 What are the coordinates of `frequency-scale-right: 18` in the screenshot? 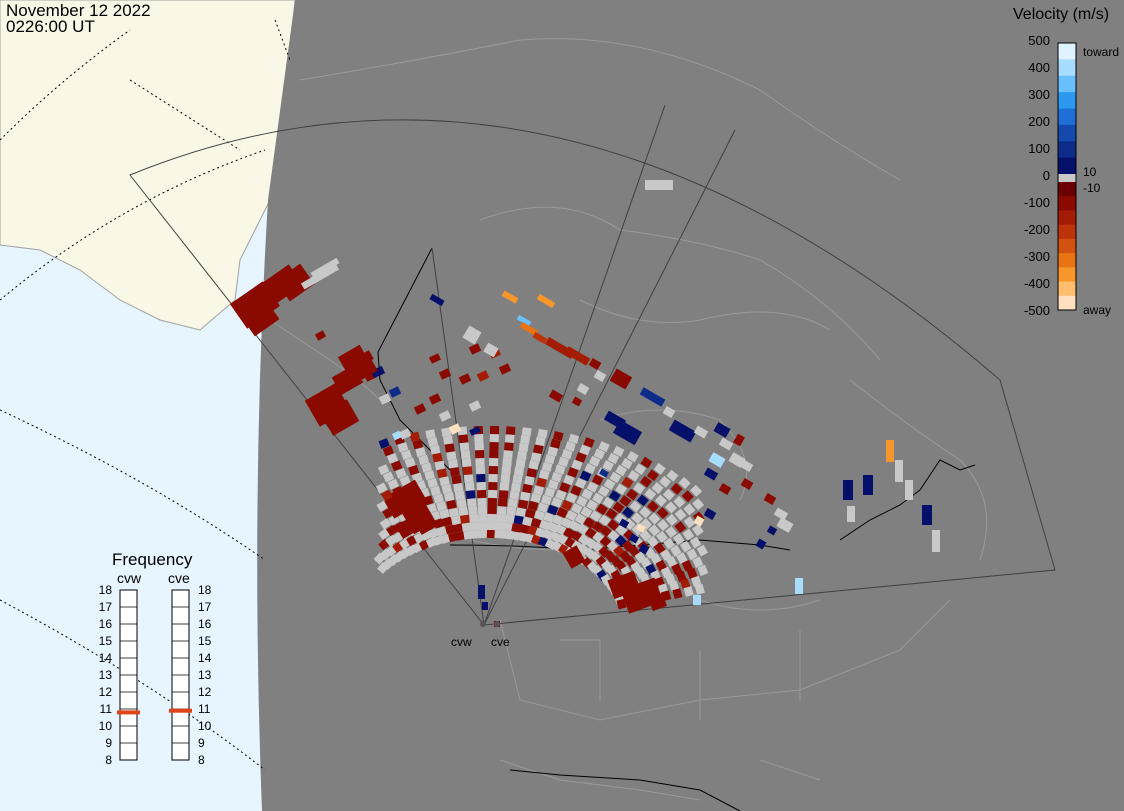 It's located at (205, 590).